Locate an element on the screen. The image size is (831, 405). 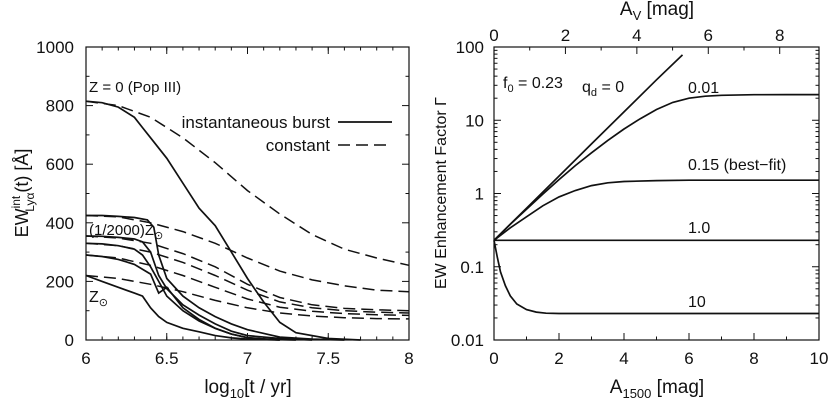
left-series-constant-1-2000-zsun is located at coordinates (247, 253).